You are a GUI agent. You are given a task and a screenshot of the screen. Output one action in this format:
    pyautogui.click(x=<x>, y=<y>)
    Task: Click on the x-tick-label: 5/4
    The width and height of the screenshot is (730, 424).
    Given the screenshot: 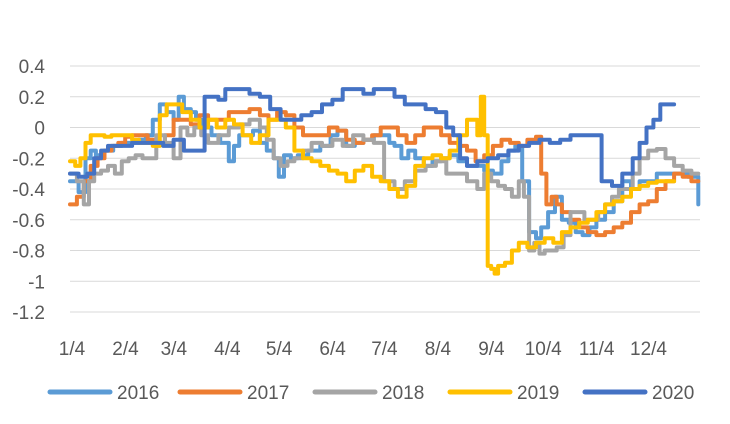 What is the action you would take?
    pyautogui.click(x=279, y=349)
    